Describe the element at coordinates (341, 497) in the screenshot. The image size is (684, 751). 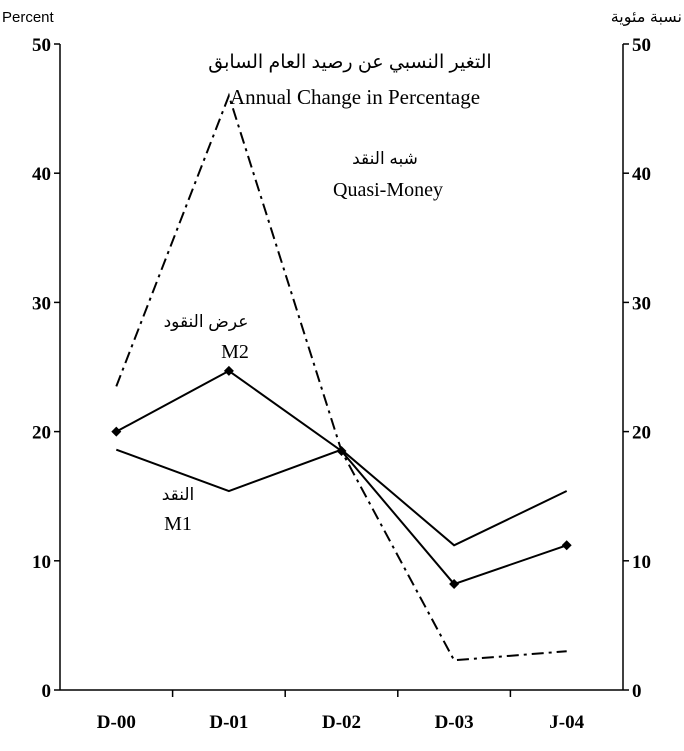
I see `series-line-m1` at that location.